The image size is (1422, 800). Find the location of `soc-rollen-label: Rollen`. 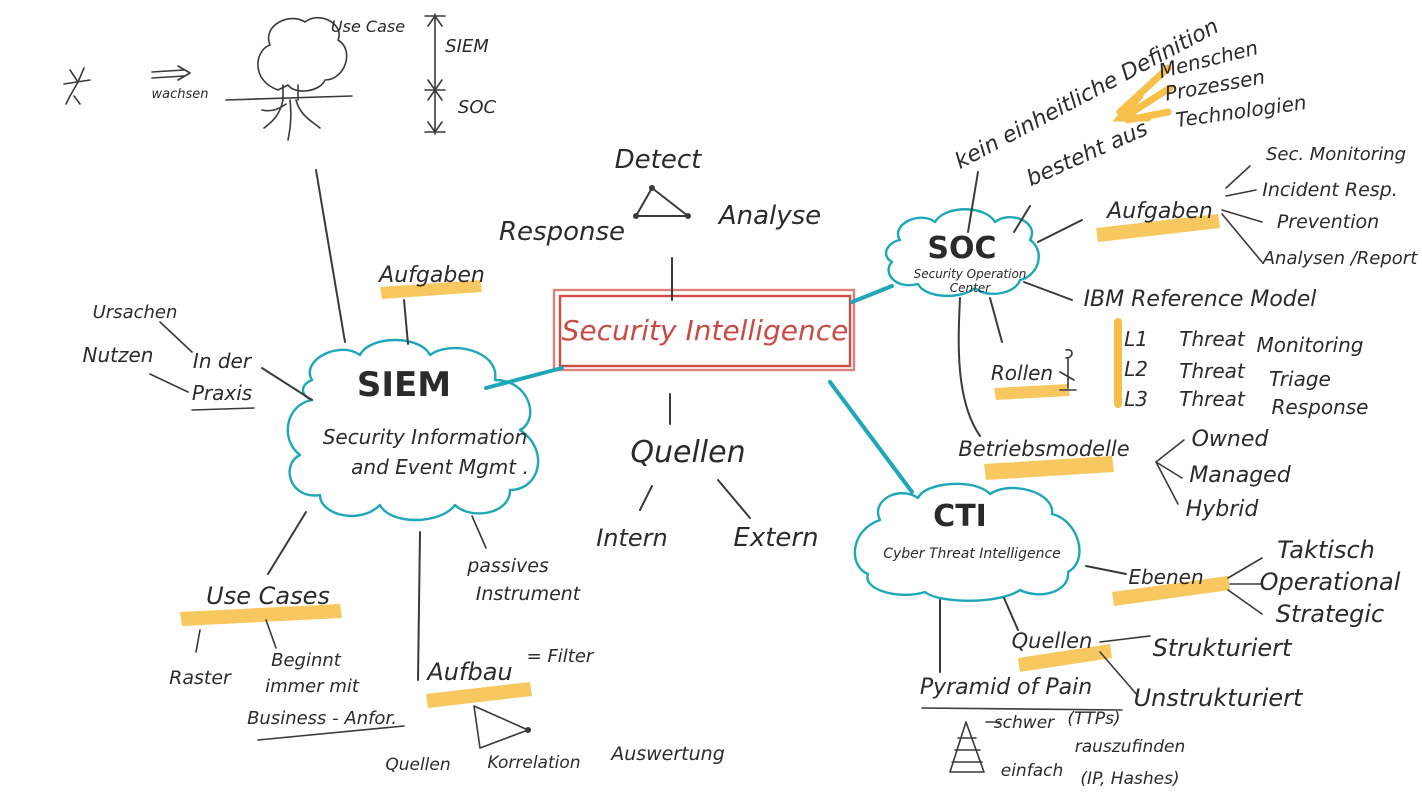

soc-rollen-label: Rollen is located at coordinates (1022, 373).